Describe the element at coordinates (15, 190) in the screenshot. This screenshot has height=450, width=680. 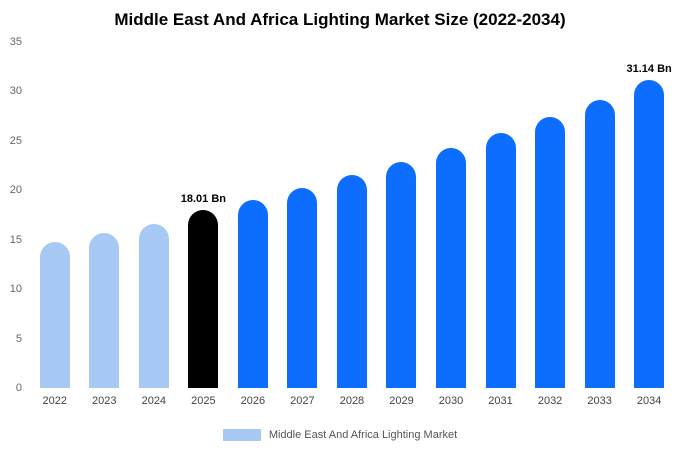
I see `y-tick-label: 20` at that location.